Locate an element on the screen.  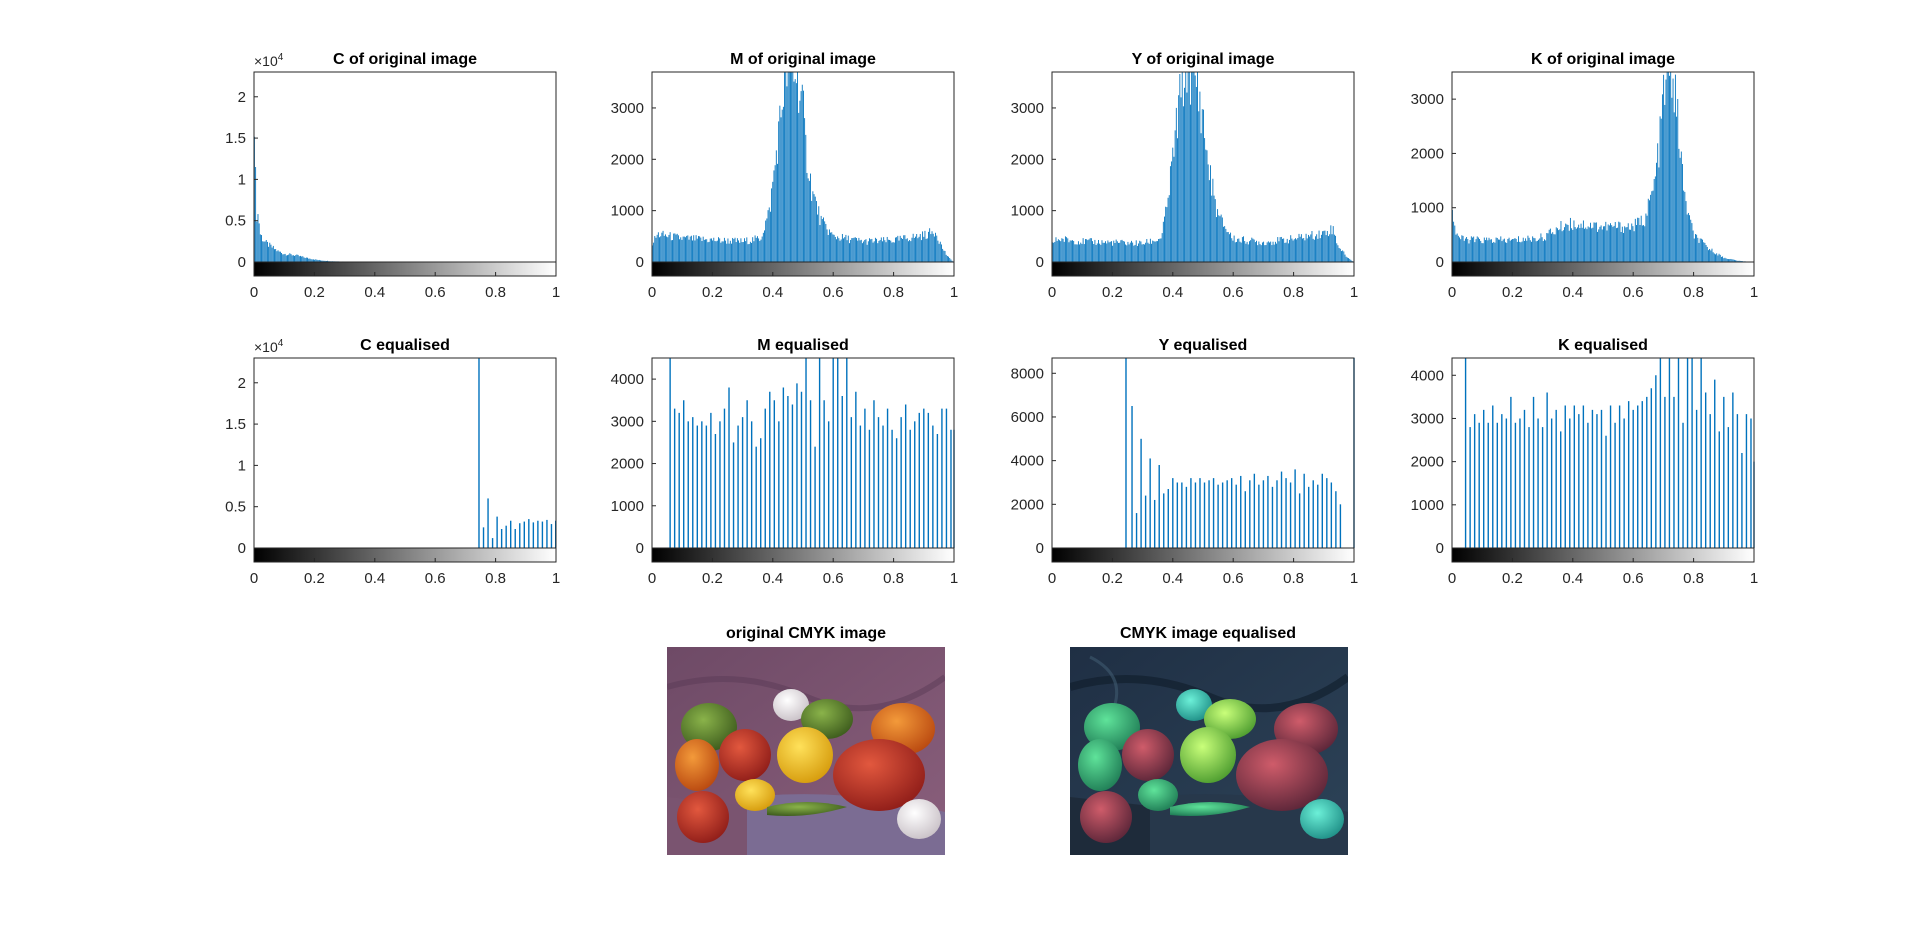
x-tick-label: 1 is located at coordinates (1354, 578).